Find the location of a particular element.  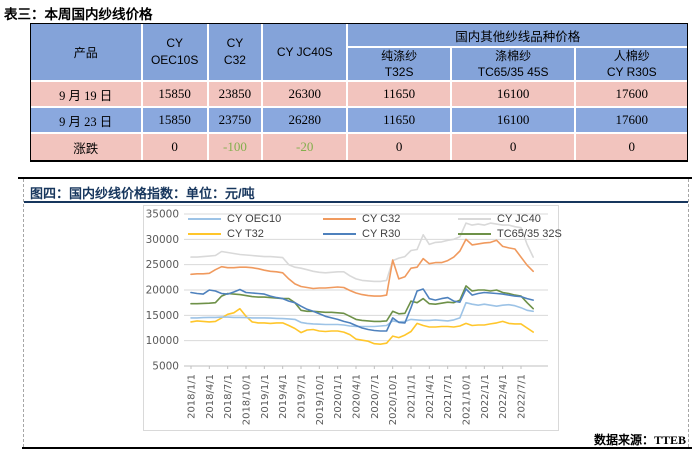

row-label: 9 月 19 日 is located at coordinates (87, 95).